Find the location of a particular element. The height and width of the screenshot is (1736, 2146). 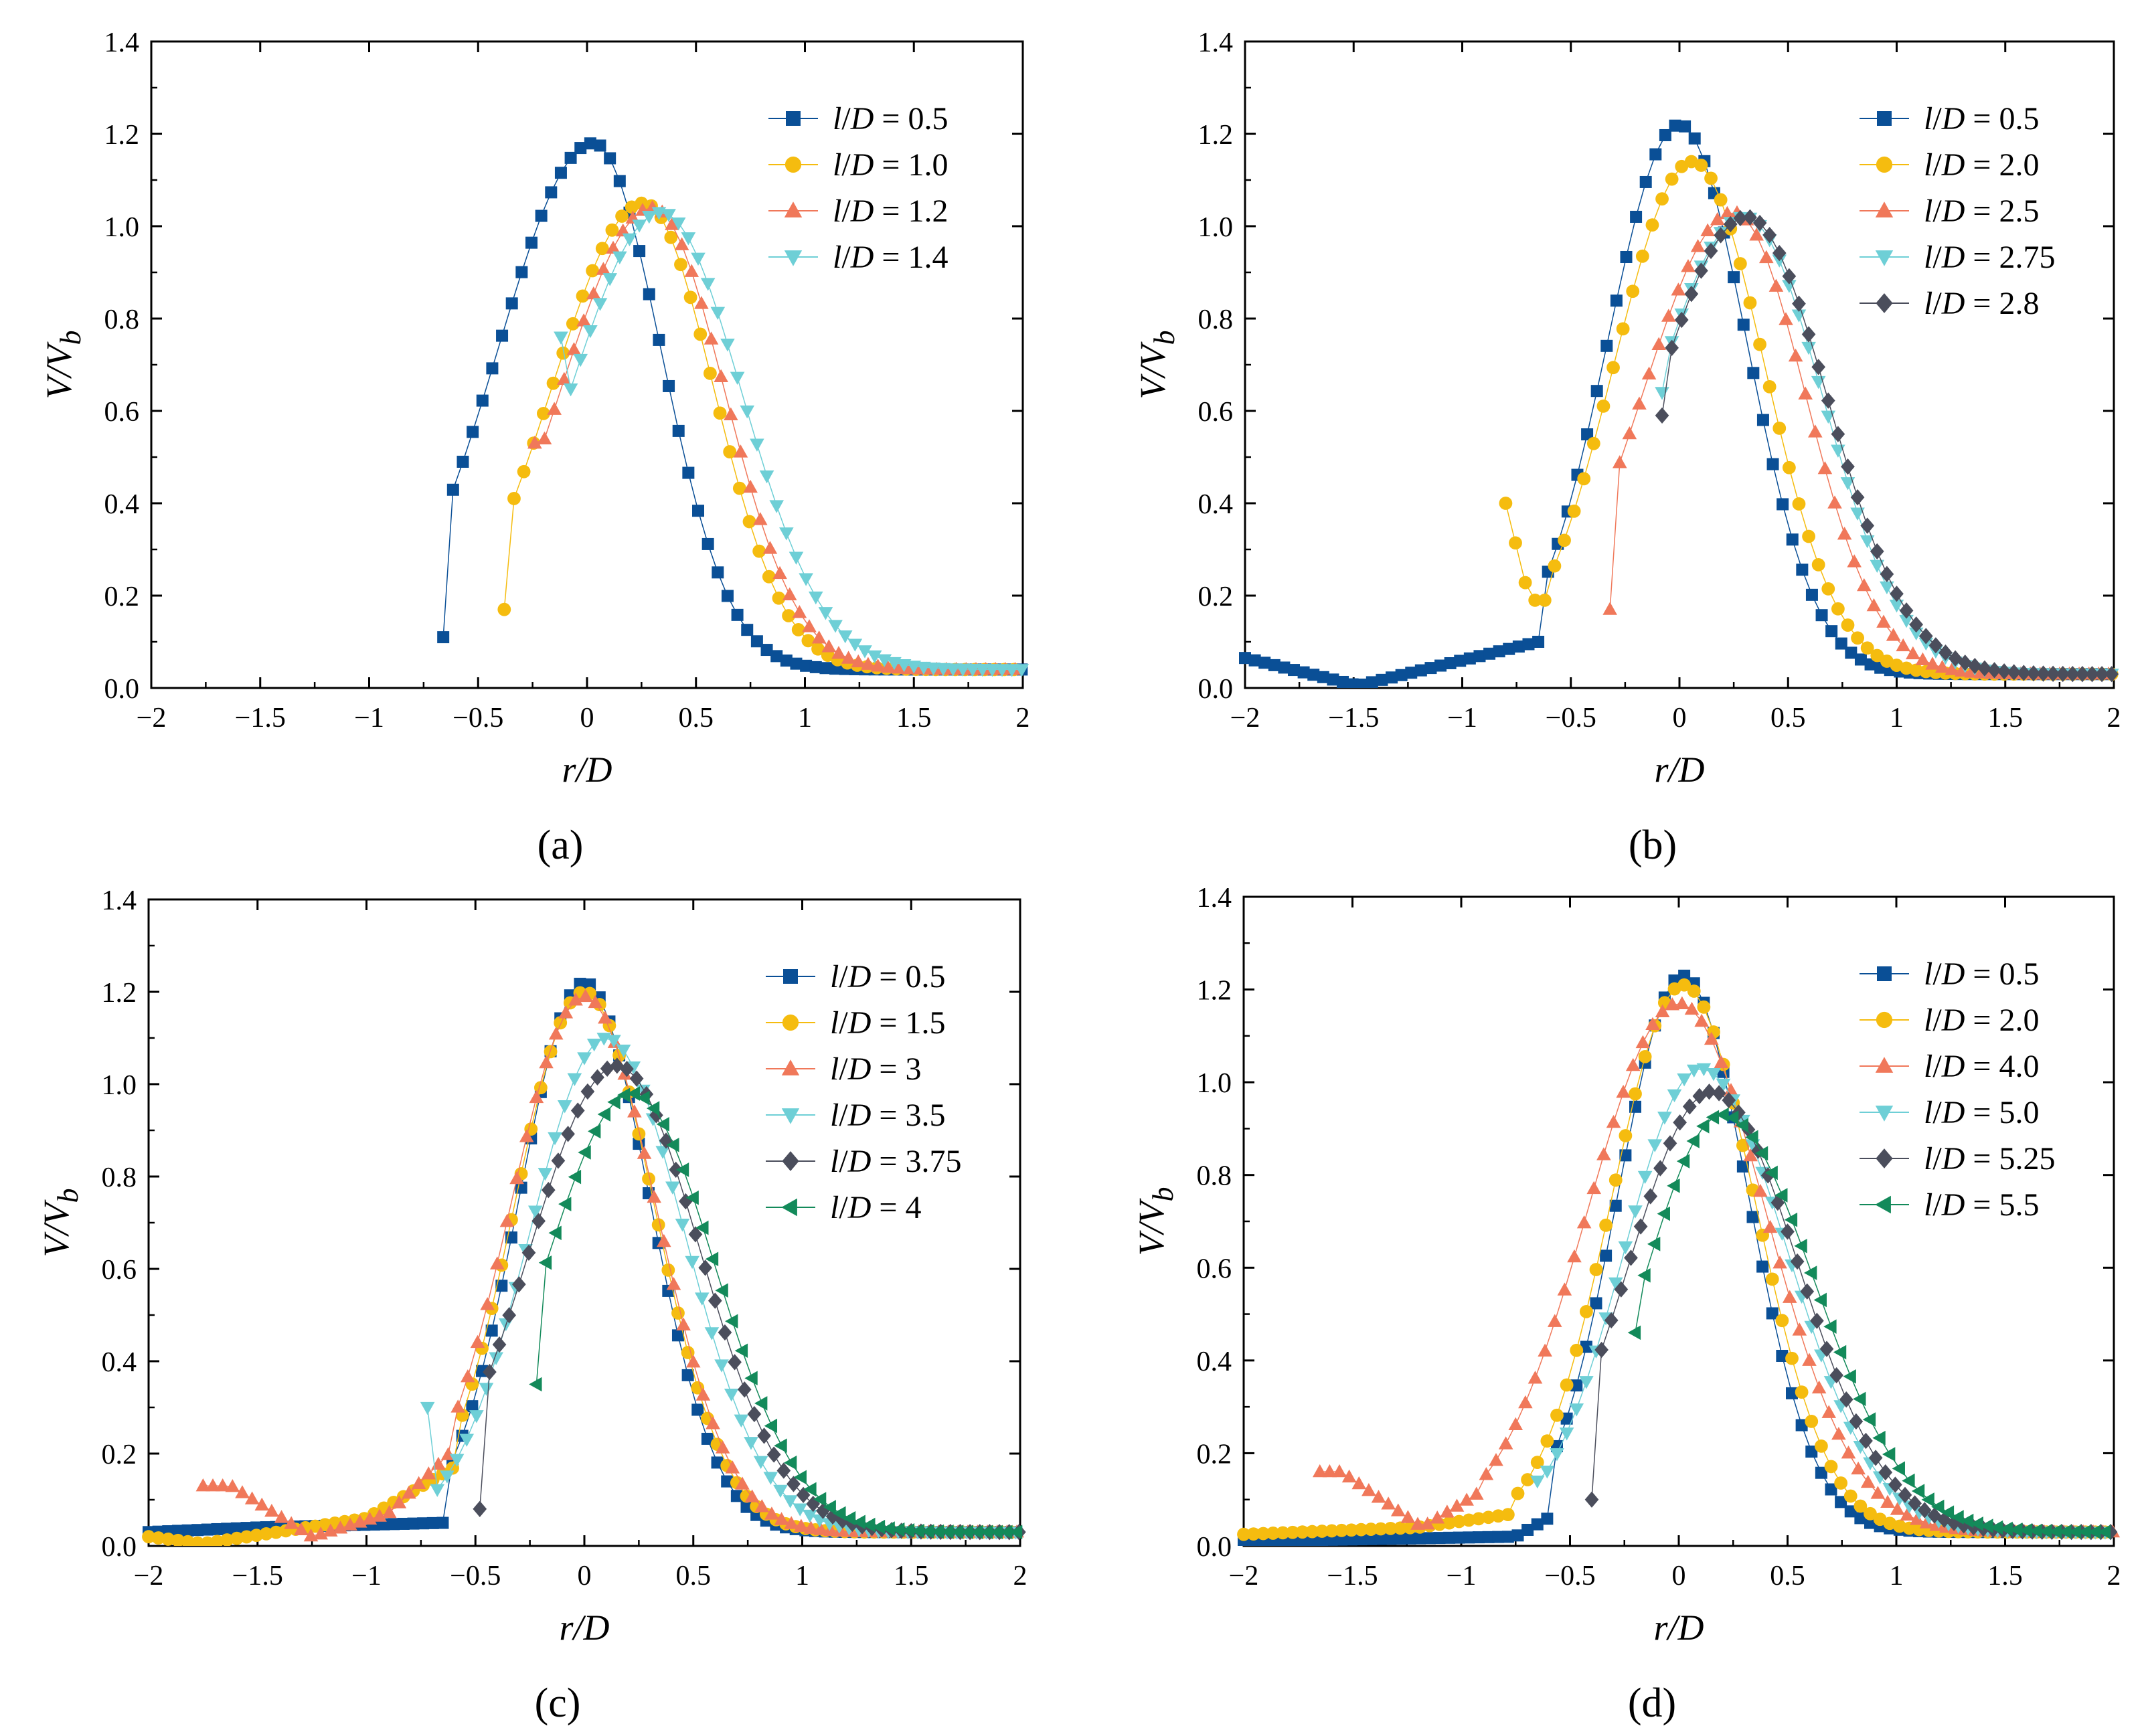

y-tick-label: 0.0 is located at coordinates (122, 689).